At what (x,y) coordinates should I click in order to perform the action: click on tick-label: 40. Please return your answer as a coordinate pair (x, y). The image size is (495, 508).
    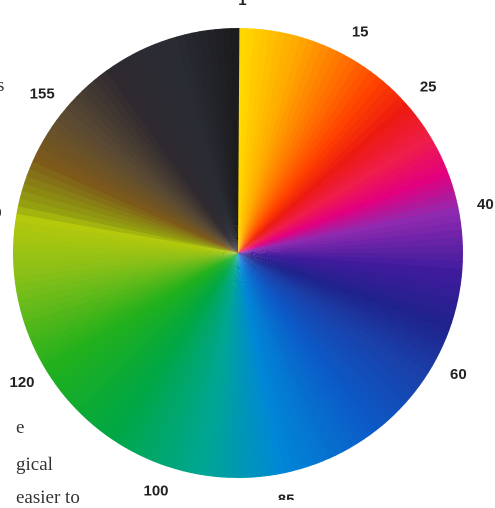
    Looking at the image, I should click on (485, 204).